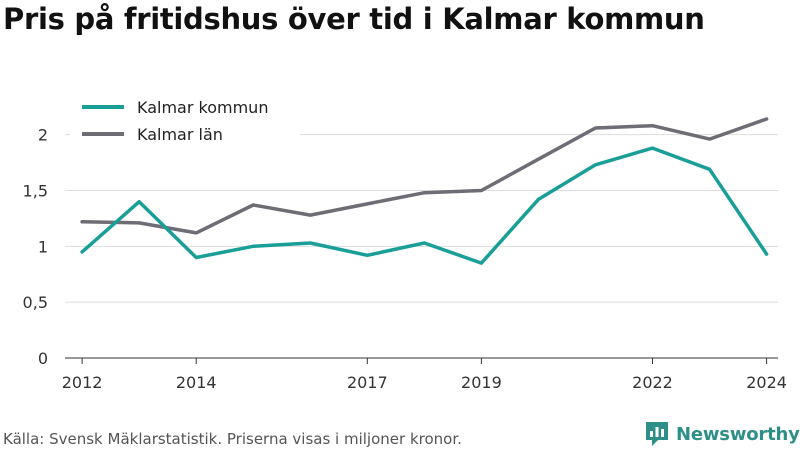  What do you see at coordinates (43, 358) in the screenshot?
I see `y-tick-label: 0` at bounding box center [43, 358].